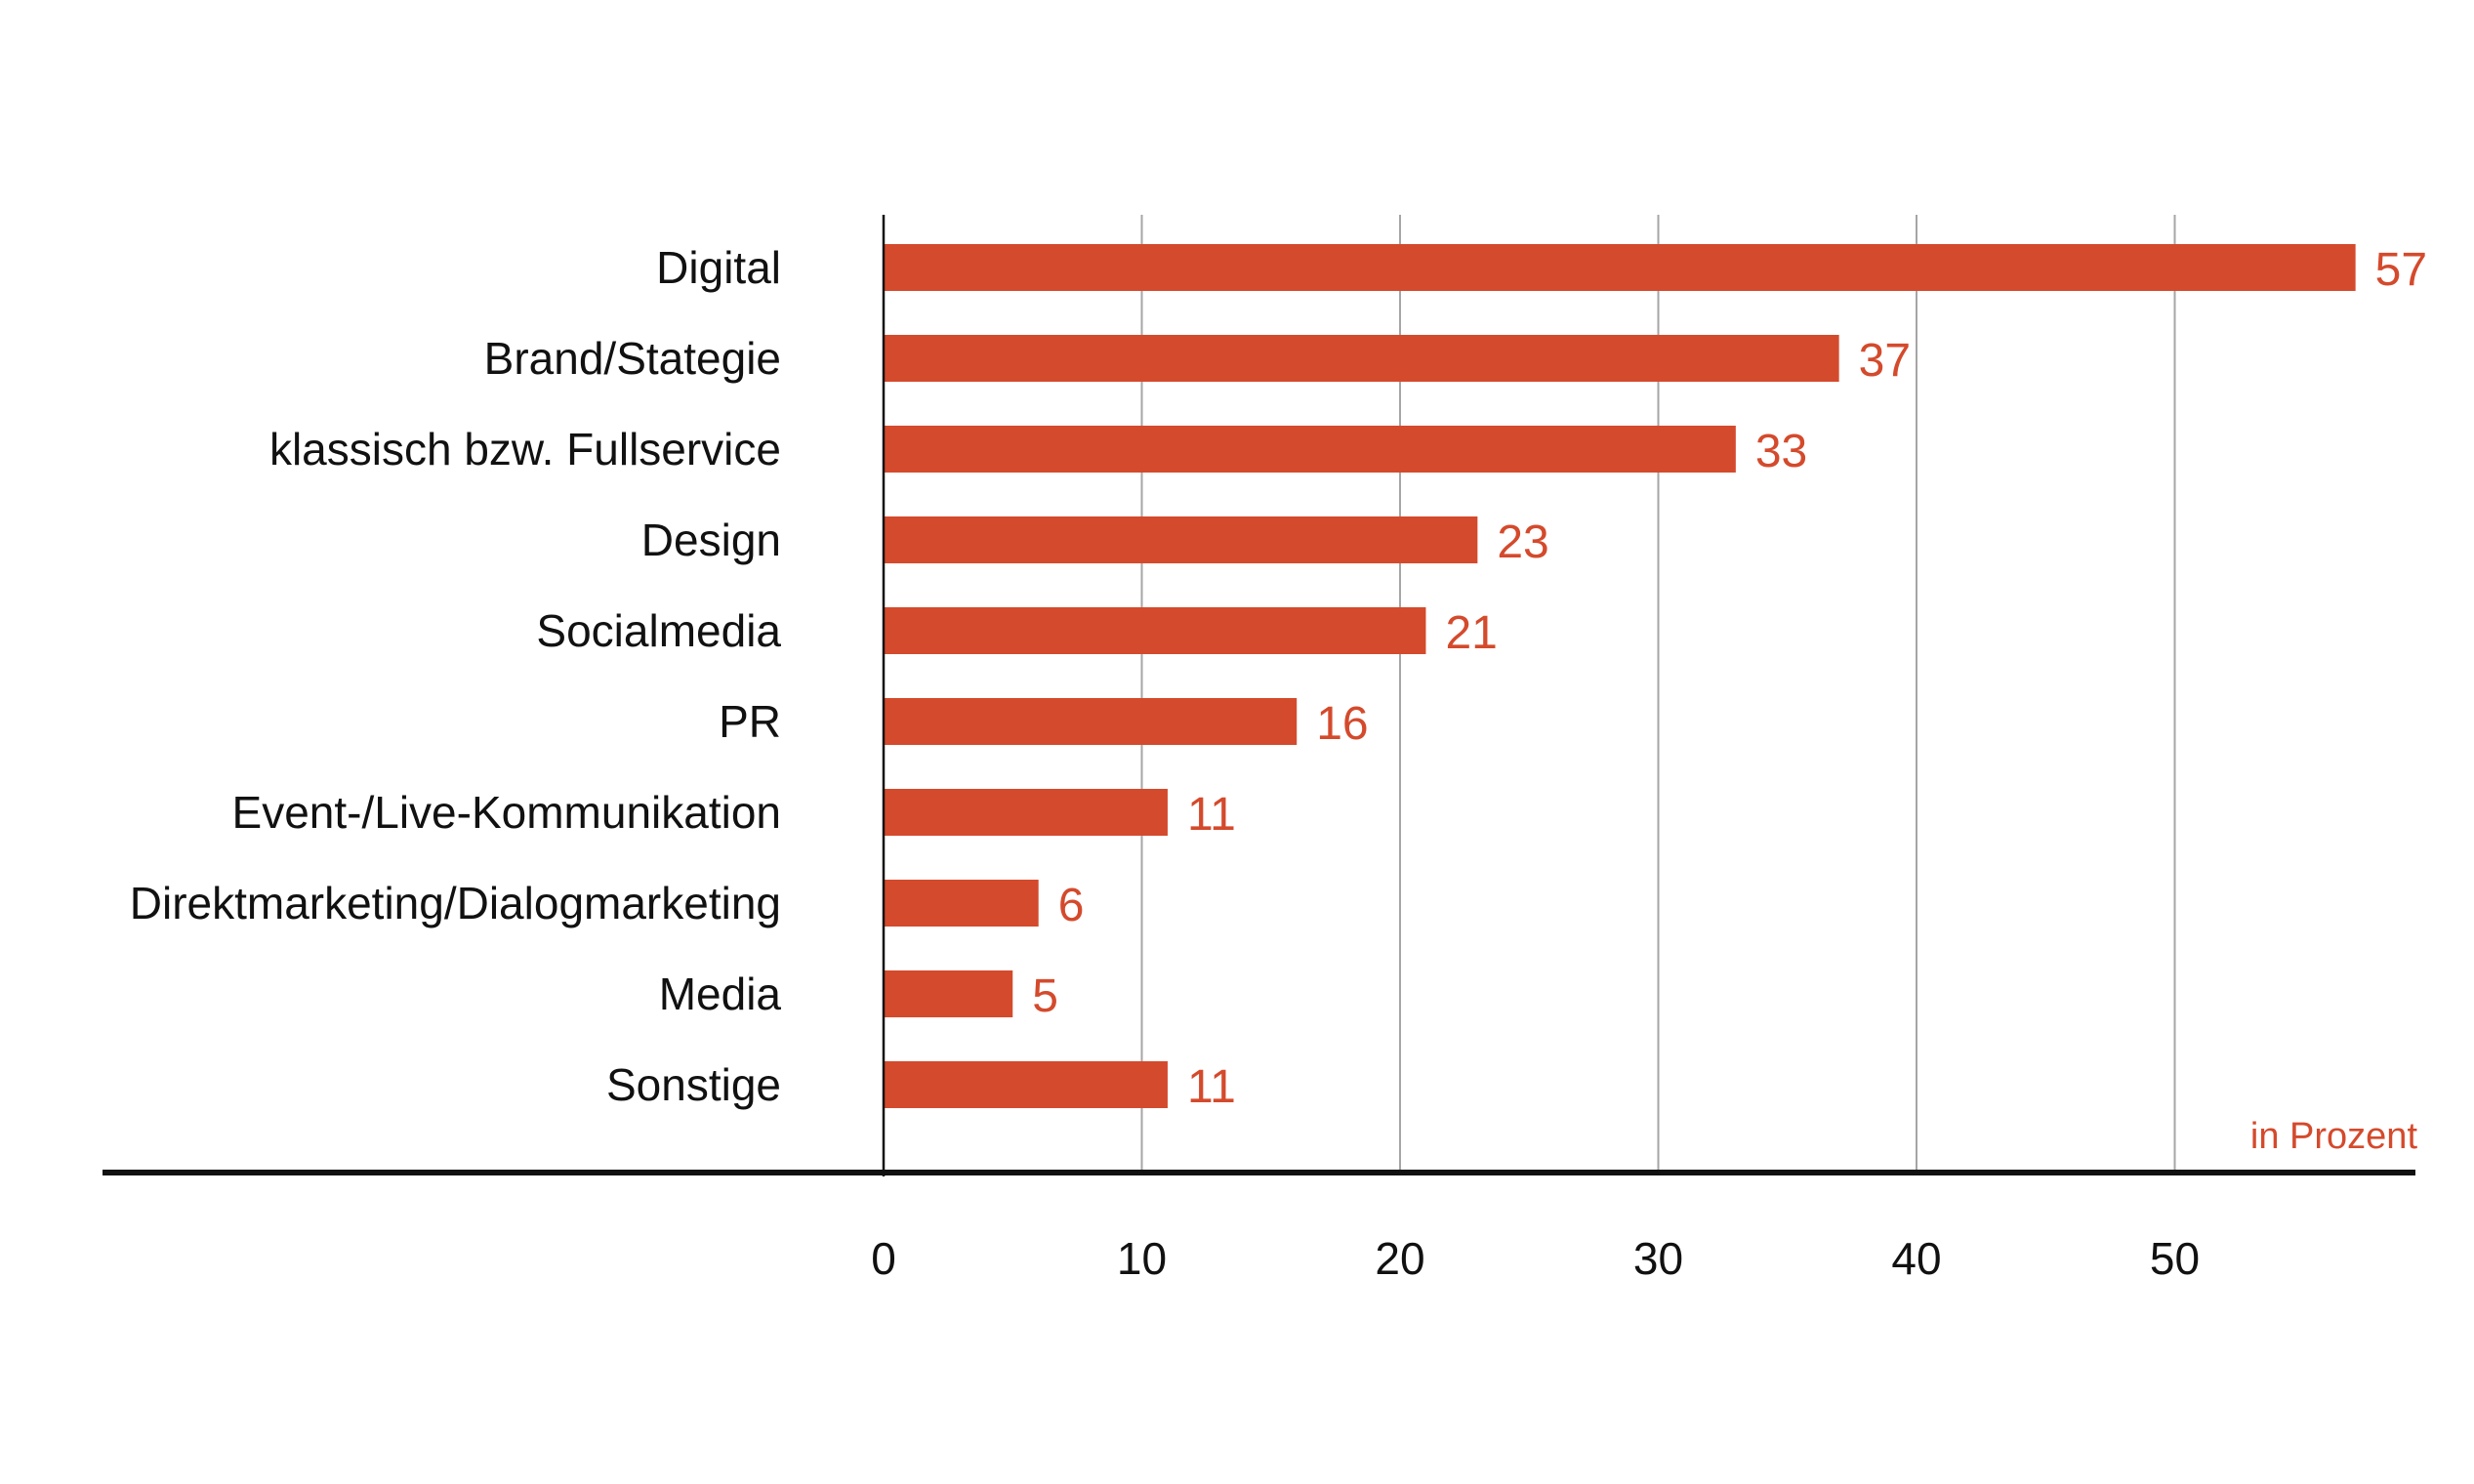  I want to click on category-label: Media, so click(720, 994).